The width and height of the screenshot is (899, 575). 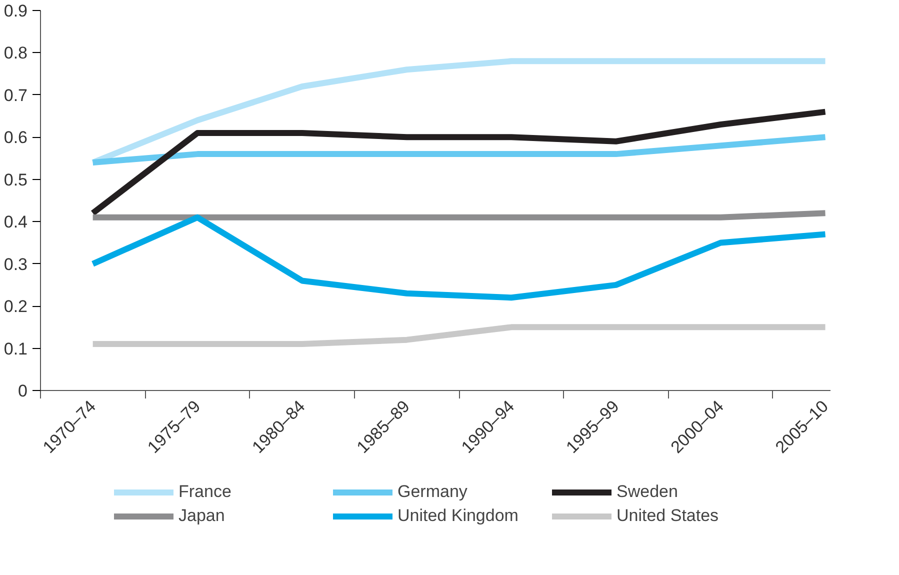 What do you see at coordinates (23, 391) in the screenshot?
I see `y-tick-label: 0` at bounding box center [23, 391].